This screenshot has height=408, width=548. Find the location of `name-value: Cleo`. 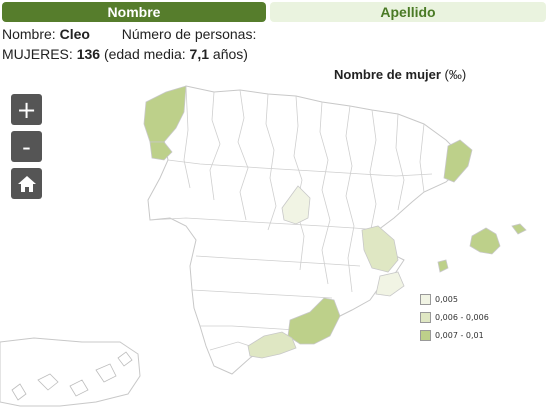

name-value: Cleo is located at coordinates (74, 34).